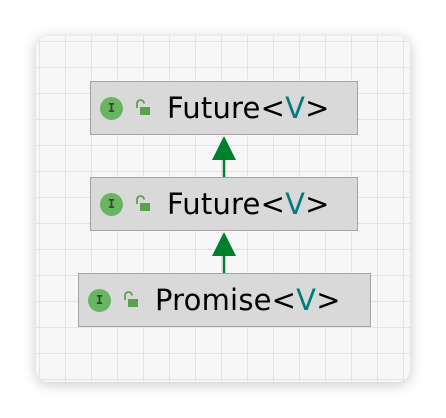 The width and height of the screenshot is (446, 418). What do you see at coordinates (224, 156) in the screenshot?
I see `edge-future-to-future` at bounding box center [224, 156].